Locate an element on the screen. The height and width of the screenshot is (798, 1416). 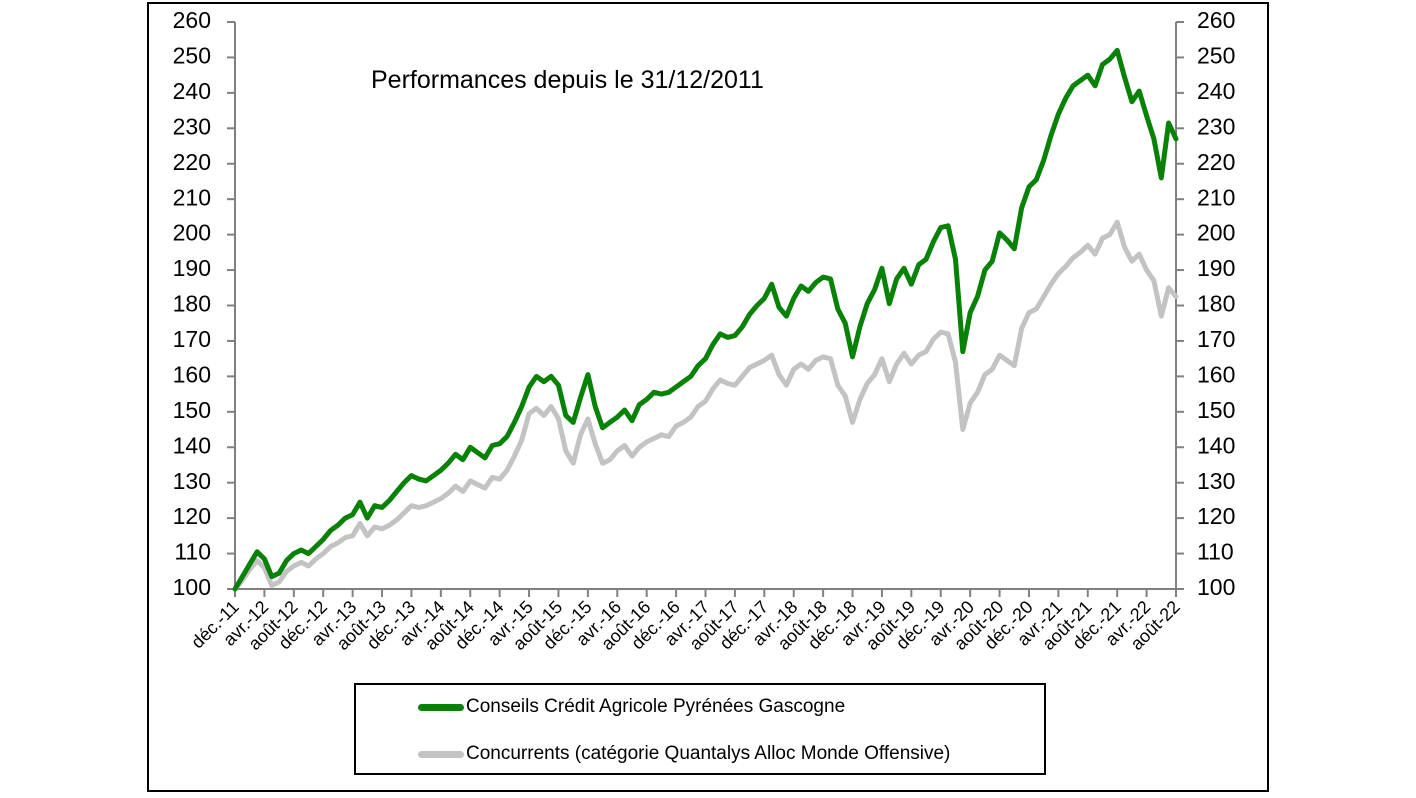
y-tick-label-right: 260 is located at coordinates (1216, 20).